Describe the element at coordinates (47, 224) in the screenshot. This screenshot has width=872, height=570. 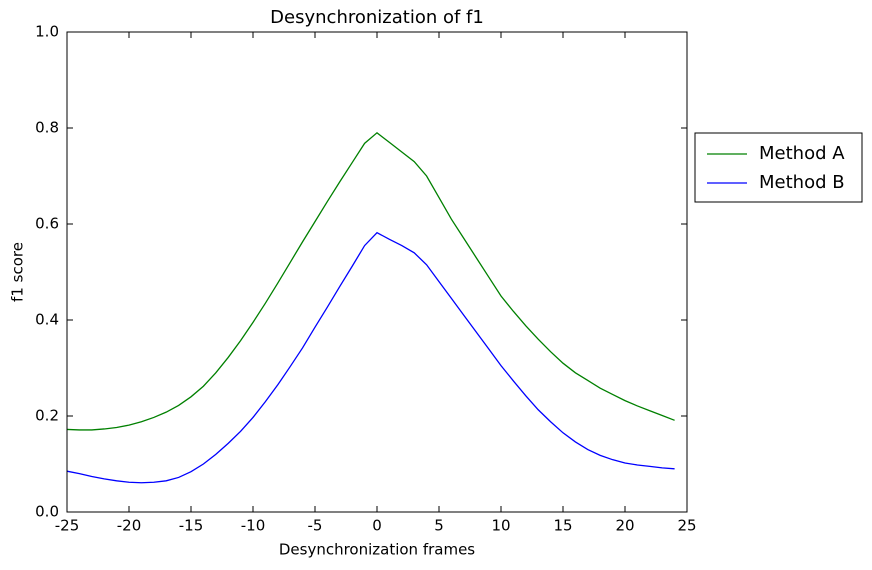
I see `y-tick-label: 0.6` at that location.